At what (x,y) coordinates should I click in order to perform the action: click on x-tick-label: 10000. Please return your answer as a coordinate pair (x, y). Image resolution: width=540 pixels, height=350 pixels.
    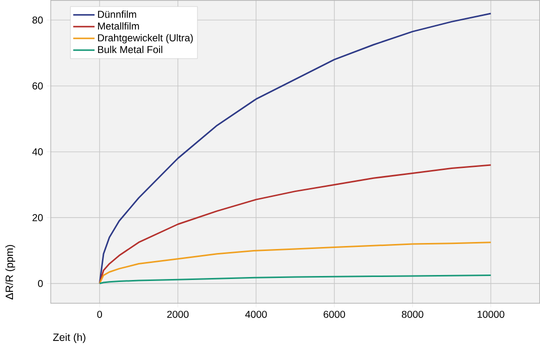
    Looking at the image, I should click on (491, 314).